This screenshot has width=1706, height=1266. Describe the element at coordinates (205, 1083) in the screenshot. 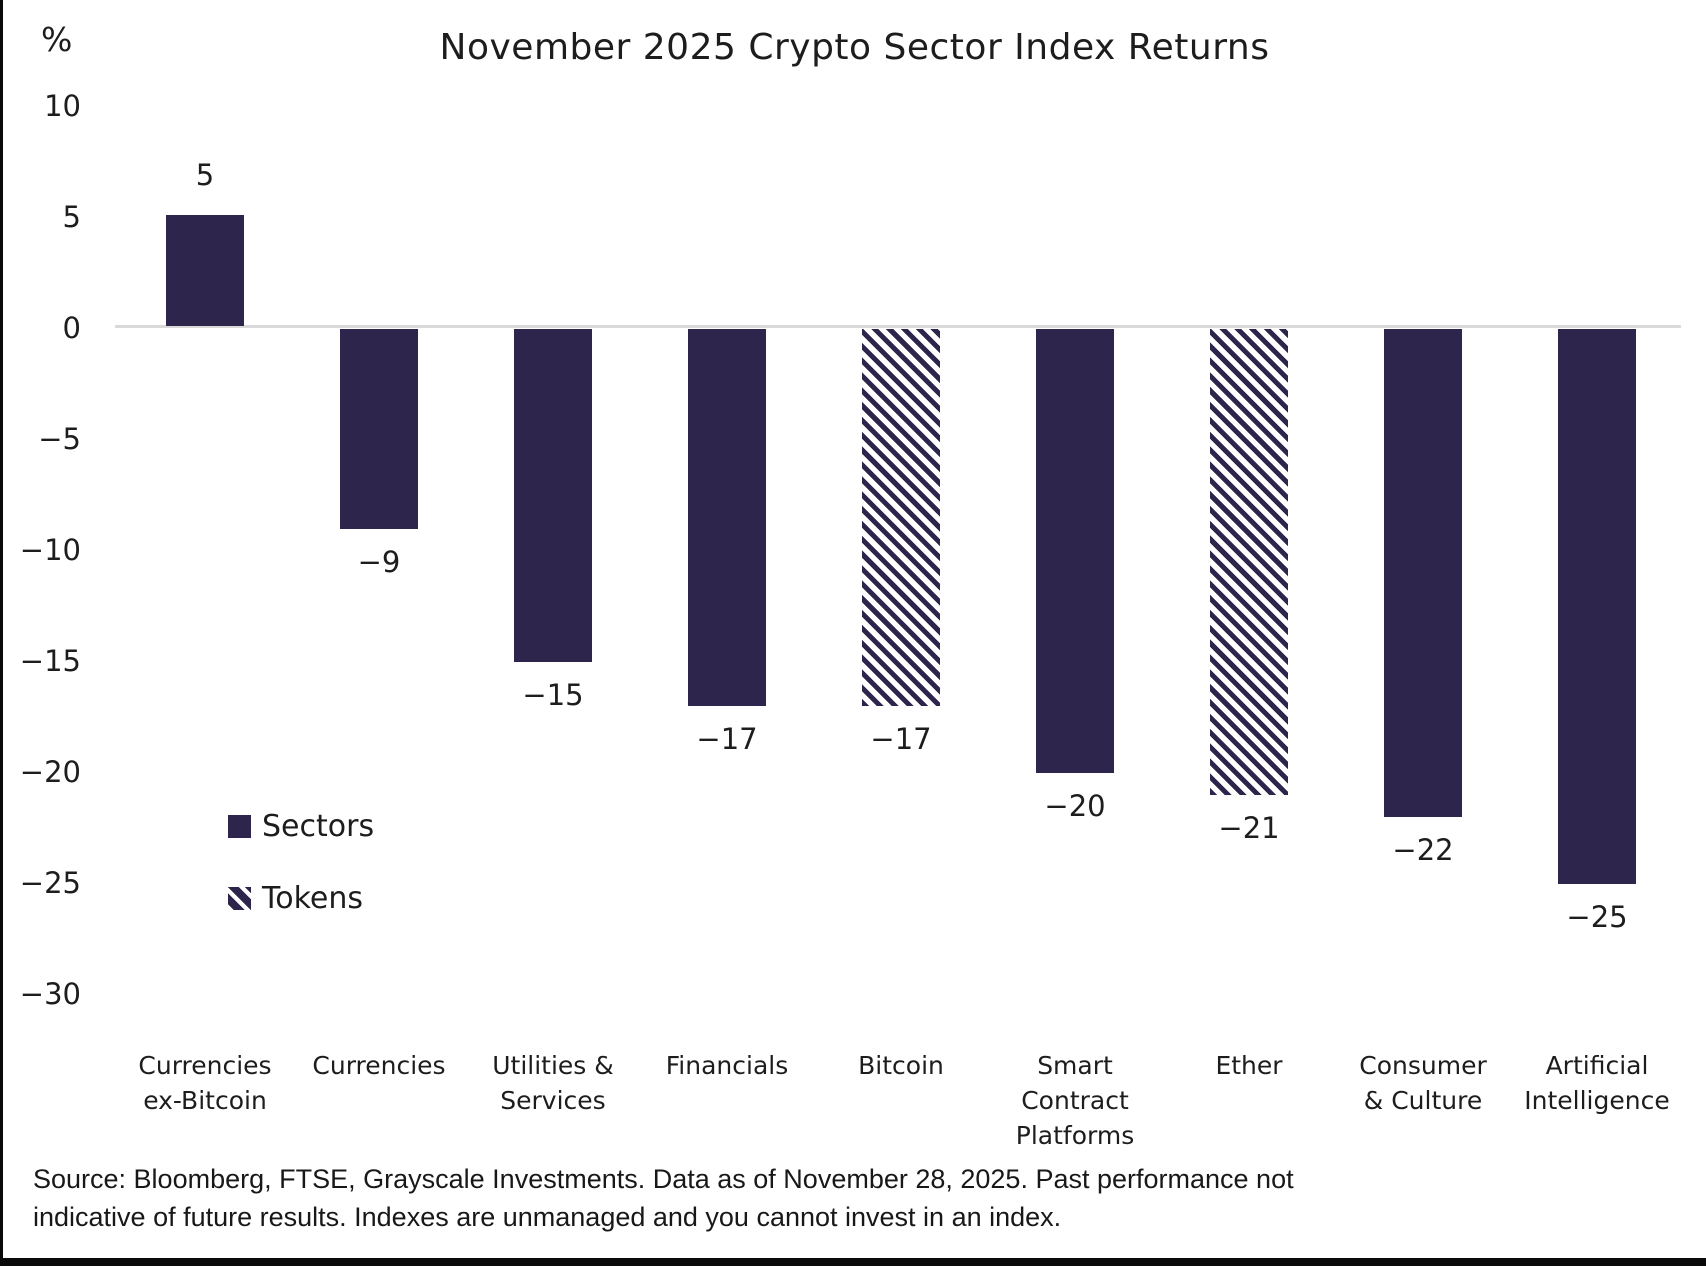

I see `category-label-currencies-ex-bitcoin: Currencies ex-Bitcoin` at that location.